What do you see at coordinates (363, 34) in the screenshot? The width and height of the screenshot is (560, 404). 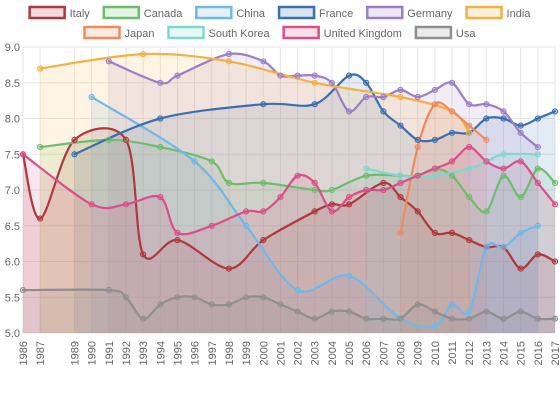 I see `legend-label: United Kingdom` at bounding box center [363, 34].